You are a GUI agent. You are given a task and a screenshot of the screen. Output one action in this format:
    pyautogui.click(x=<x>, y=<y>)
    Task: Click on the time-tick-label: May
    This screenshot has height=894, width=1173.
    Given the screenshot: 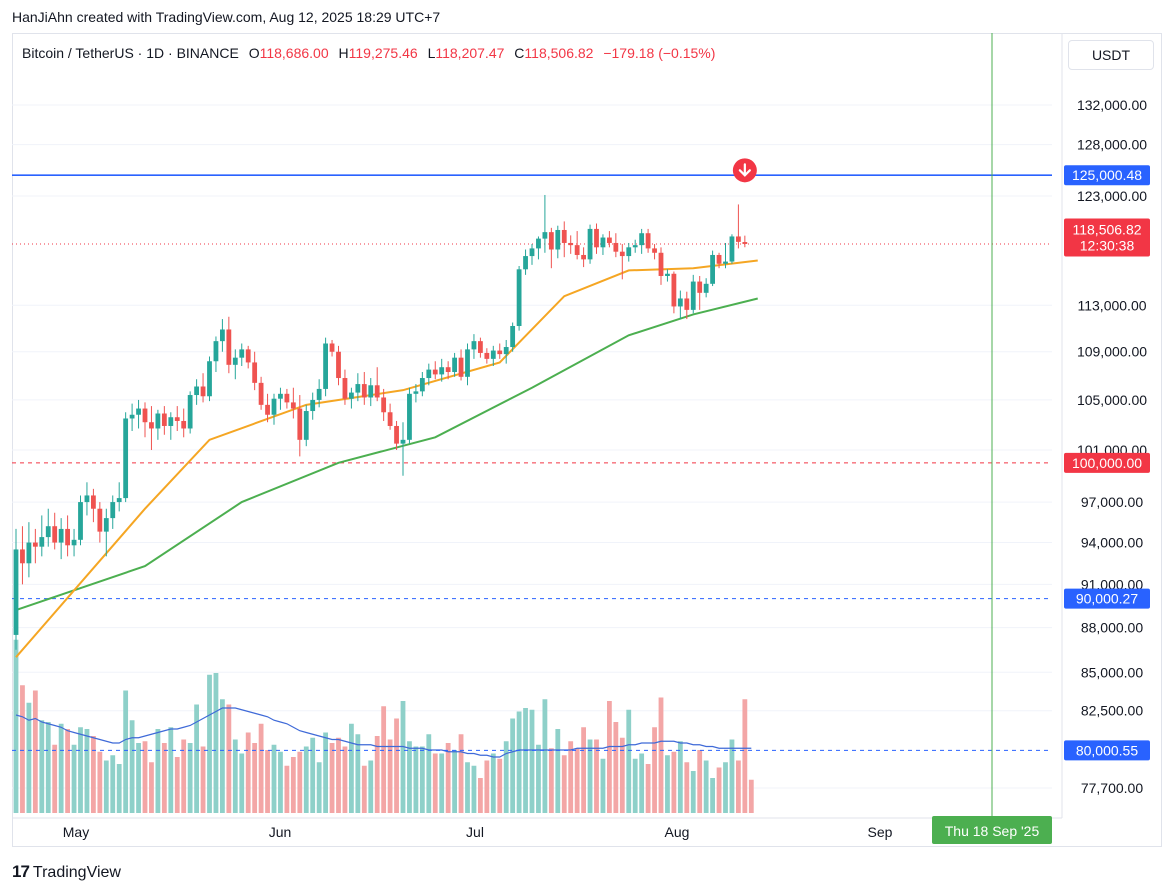 What is the action you would take?
    pyautogui.click(x=76, y=832)
    